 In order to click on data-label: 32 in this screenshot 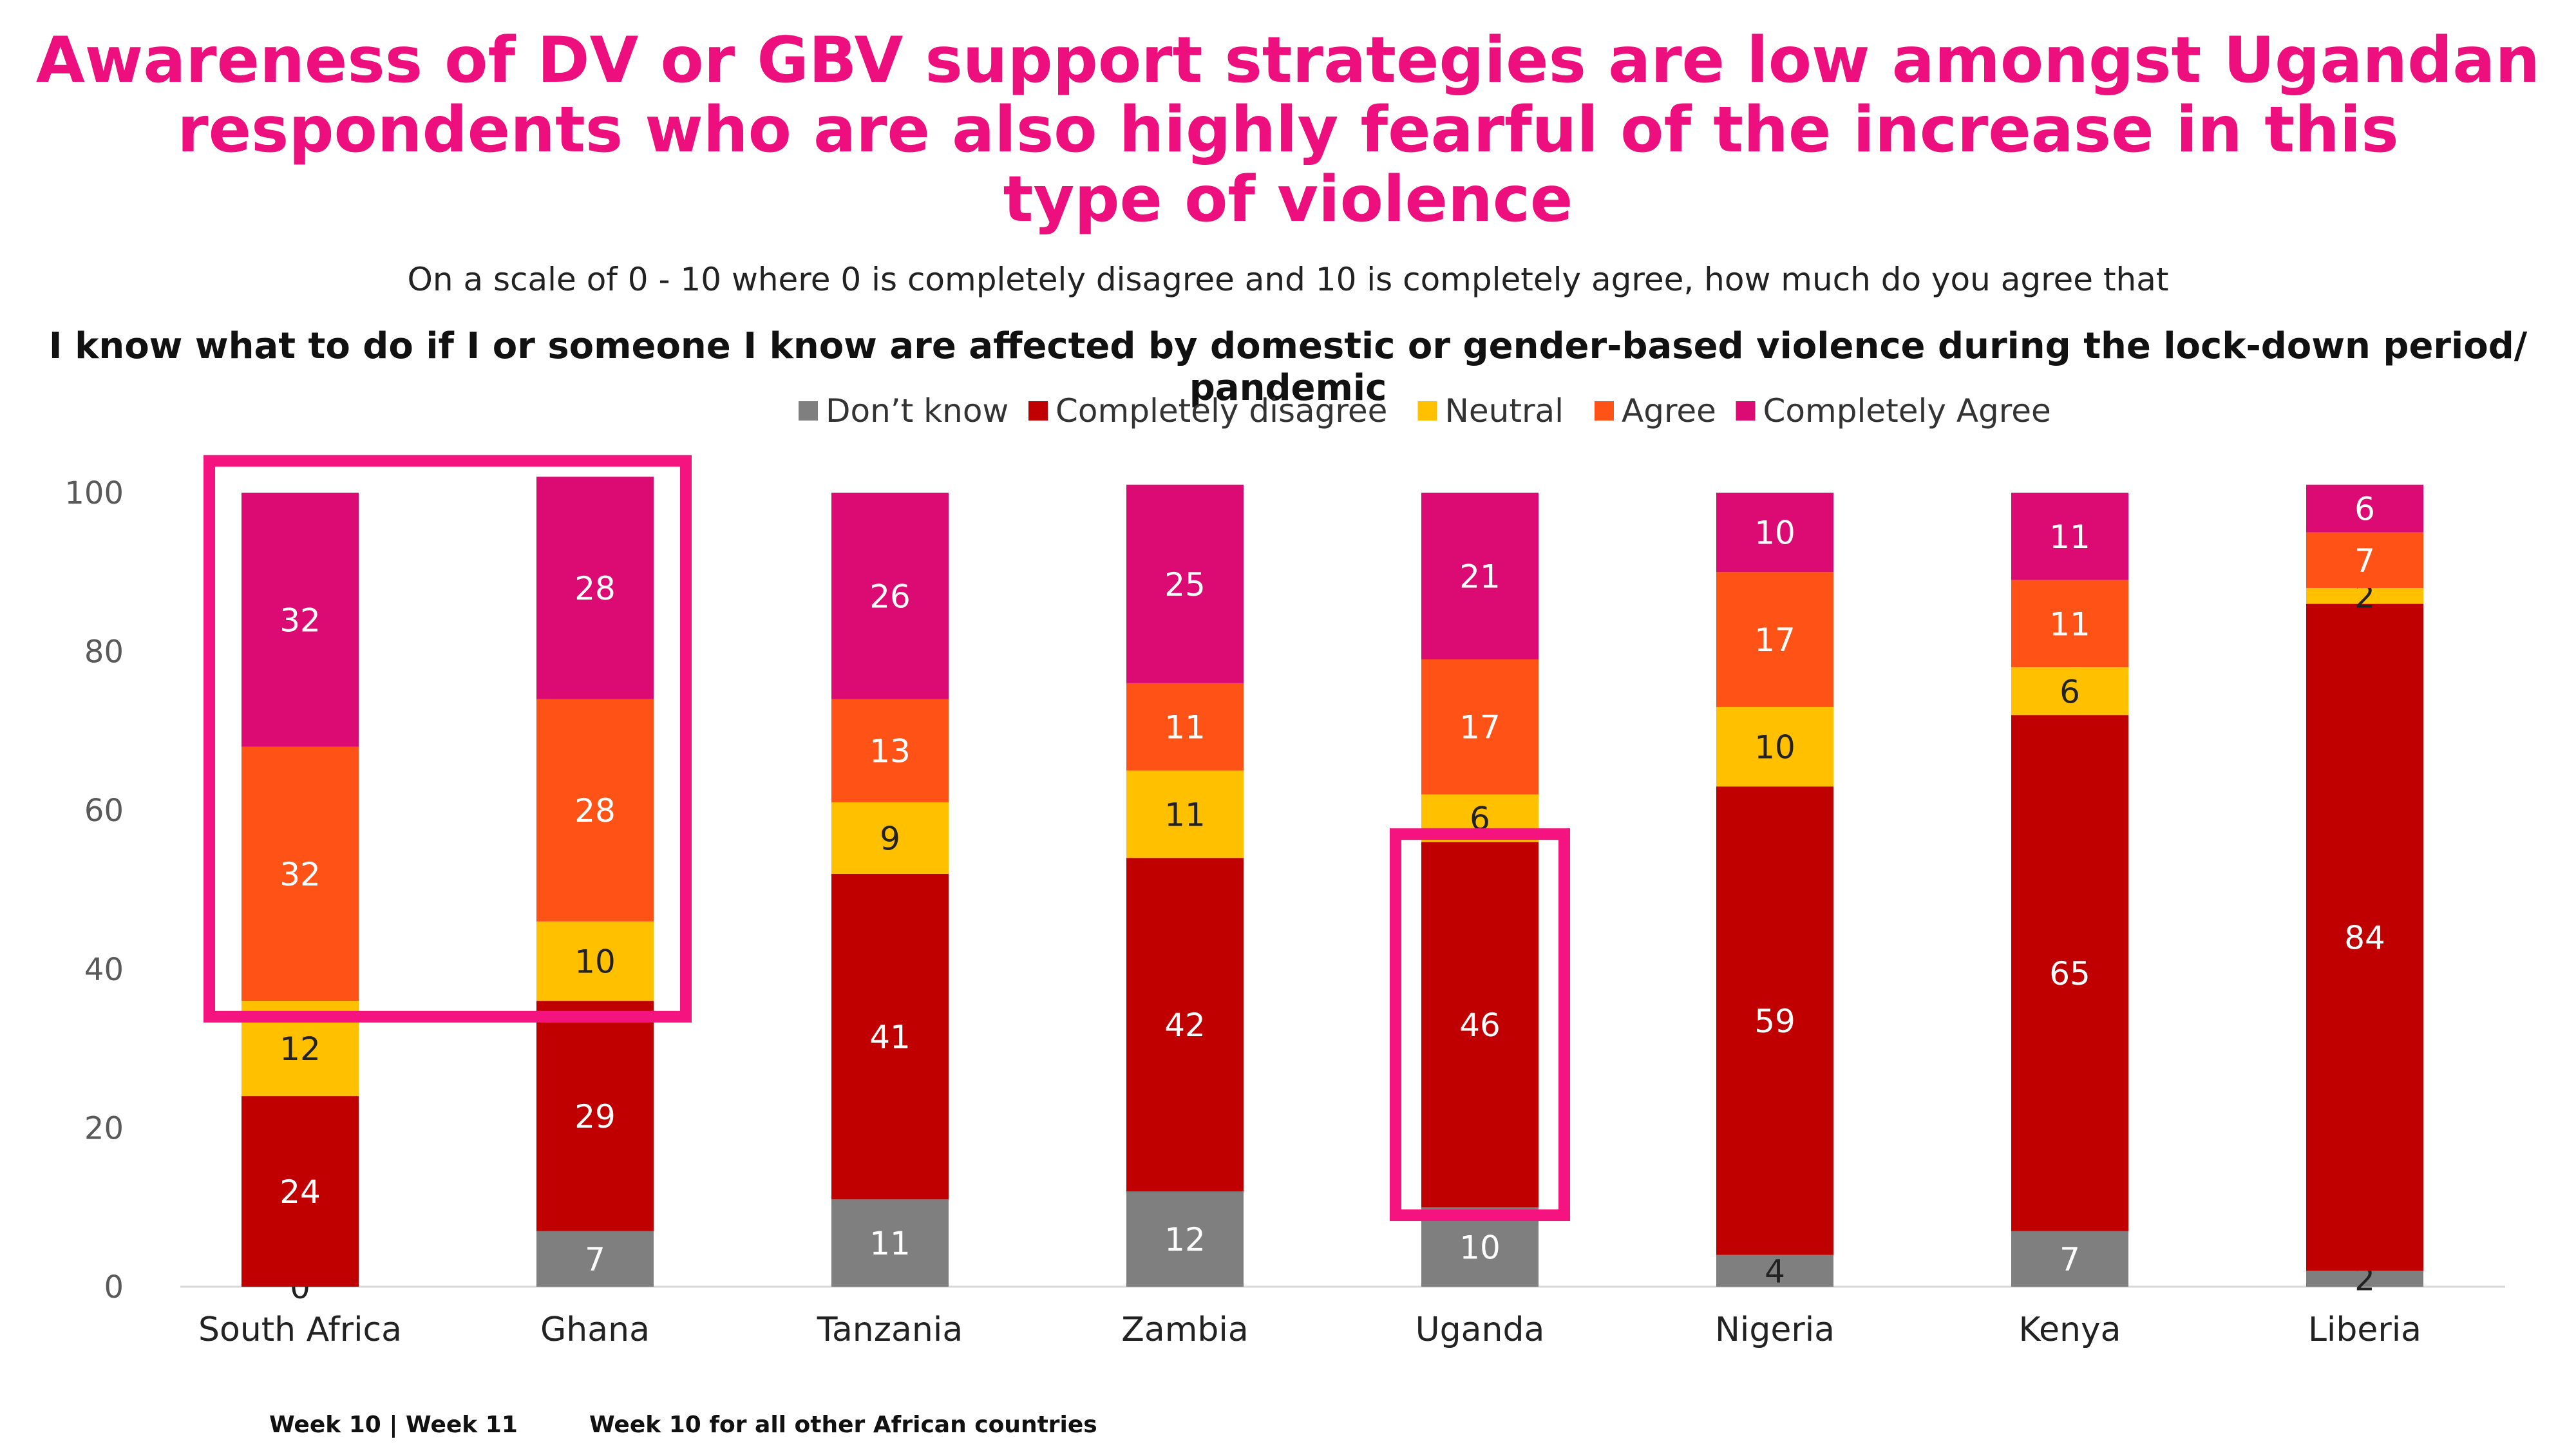, I will do `click(300, 875)`.